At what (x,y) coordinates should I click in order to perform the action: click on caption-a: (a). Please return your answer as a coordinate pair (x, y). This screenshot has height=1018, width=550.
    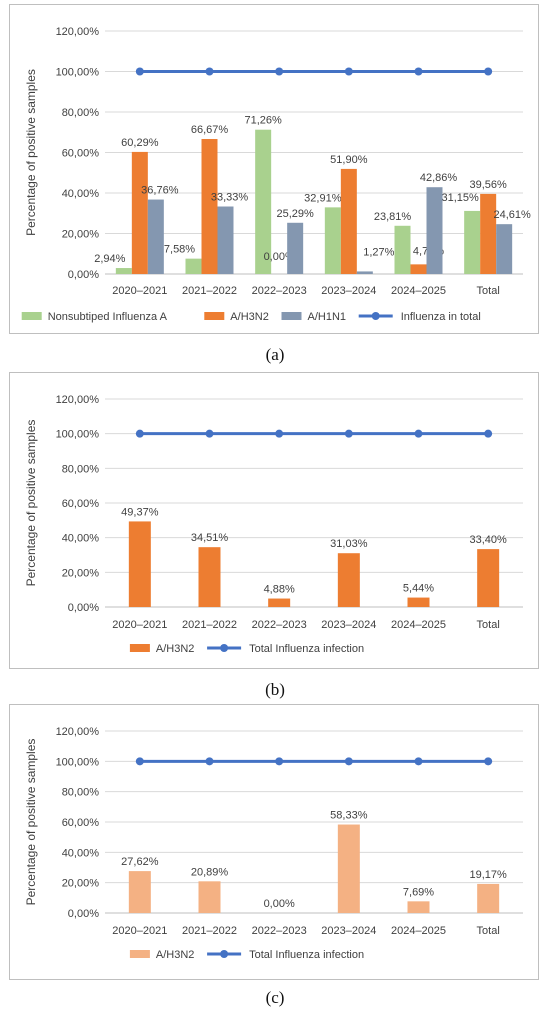
    Looking at the image, I should click on (275, 354).